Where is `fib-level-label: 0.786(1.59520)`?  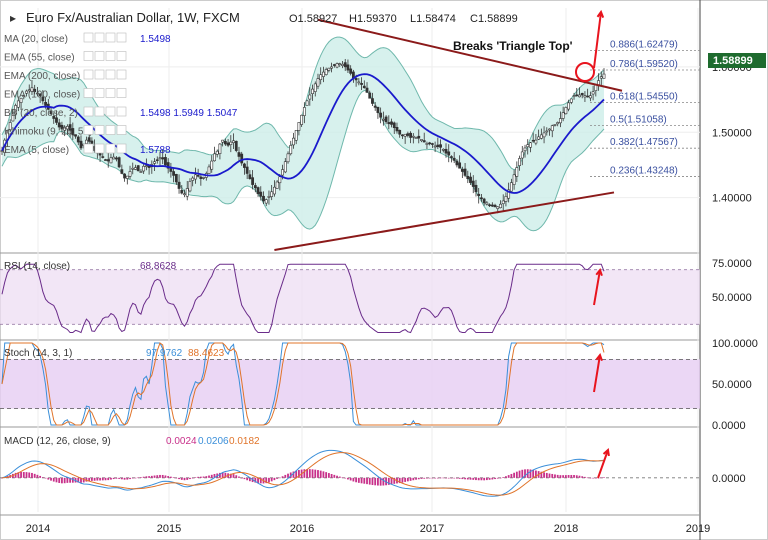 fib-level-label: 0.786(1.59520) is located at coordinates (644, 64).